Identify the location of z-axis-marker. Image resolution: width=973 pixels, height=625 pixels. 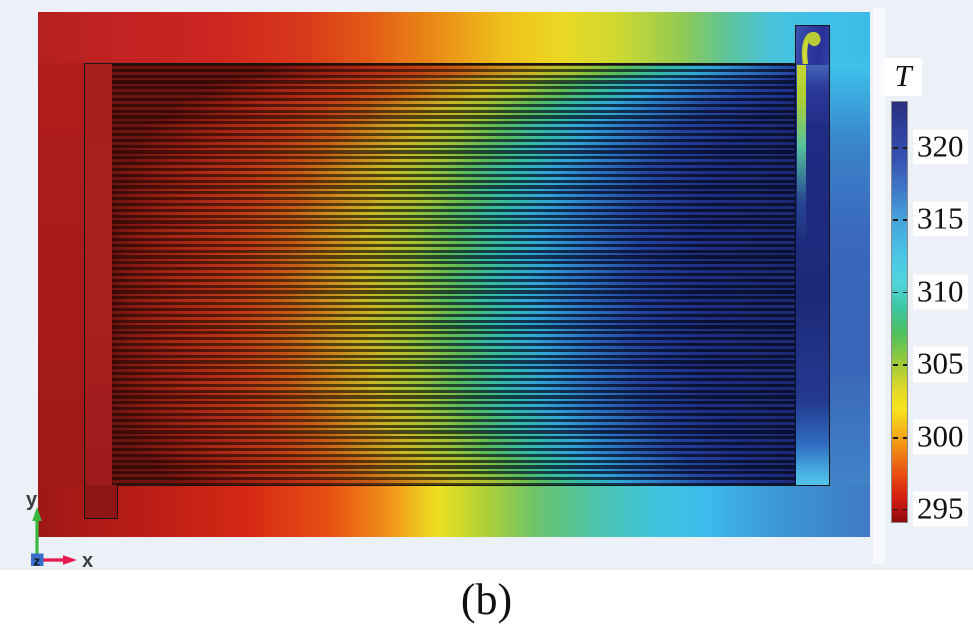
(37, 559).